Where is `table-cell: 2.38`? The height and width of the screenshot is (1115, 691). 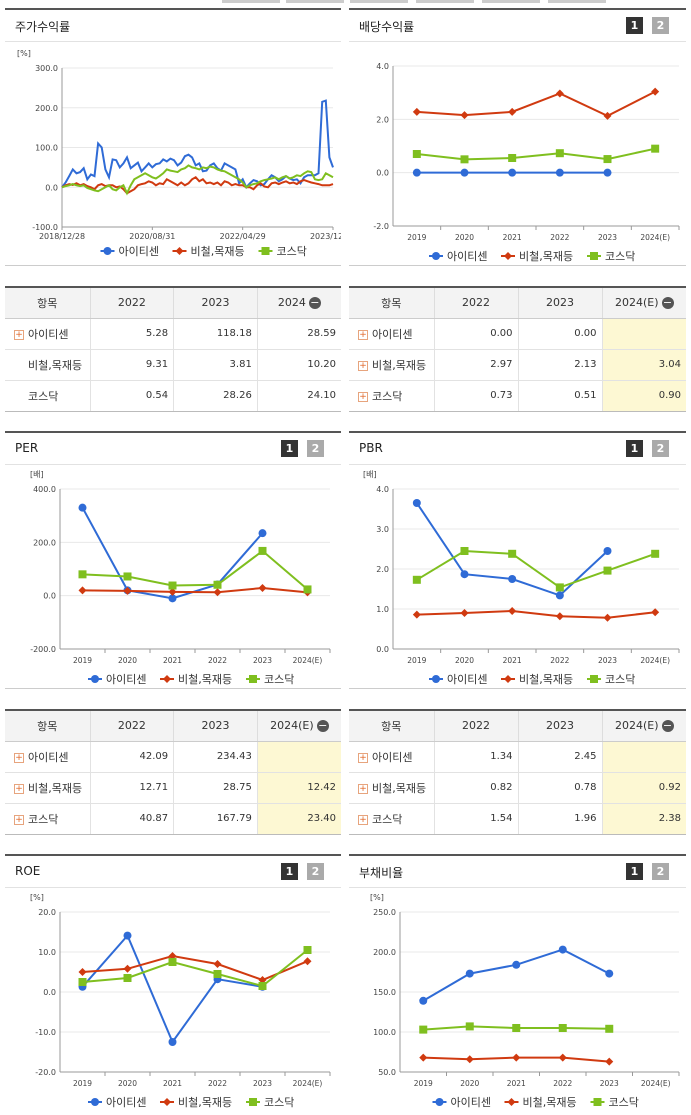 table-cell: 2.38 is located at coordinates (643, 818).